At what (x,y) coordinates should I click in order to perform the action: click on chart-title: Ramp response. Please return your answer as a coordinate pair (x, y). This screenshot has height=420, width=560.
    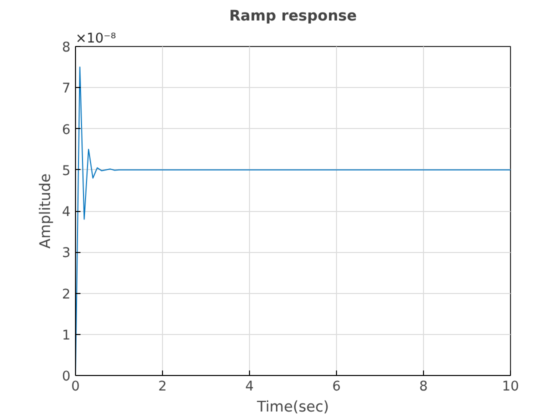
    Looking at the image, I should click on (293, 16).